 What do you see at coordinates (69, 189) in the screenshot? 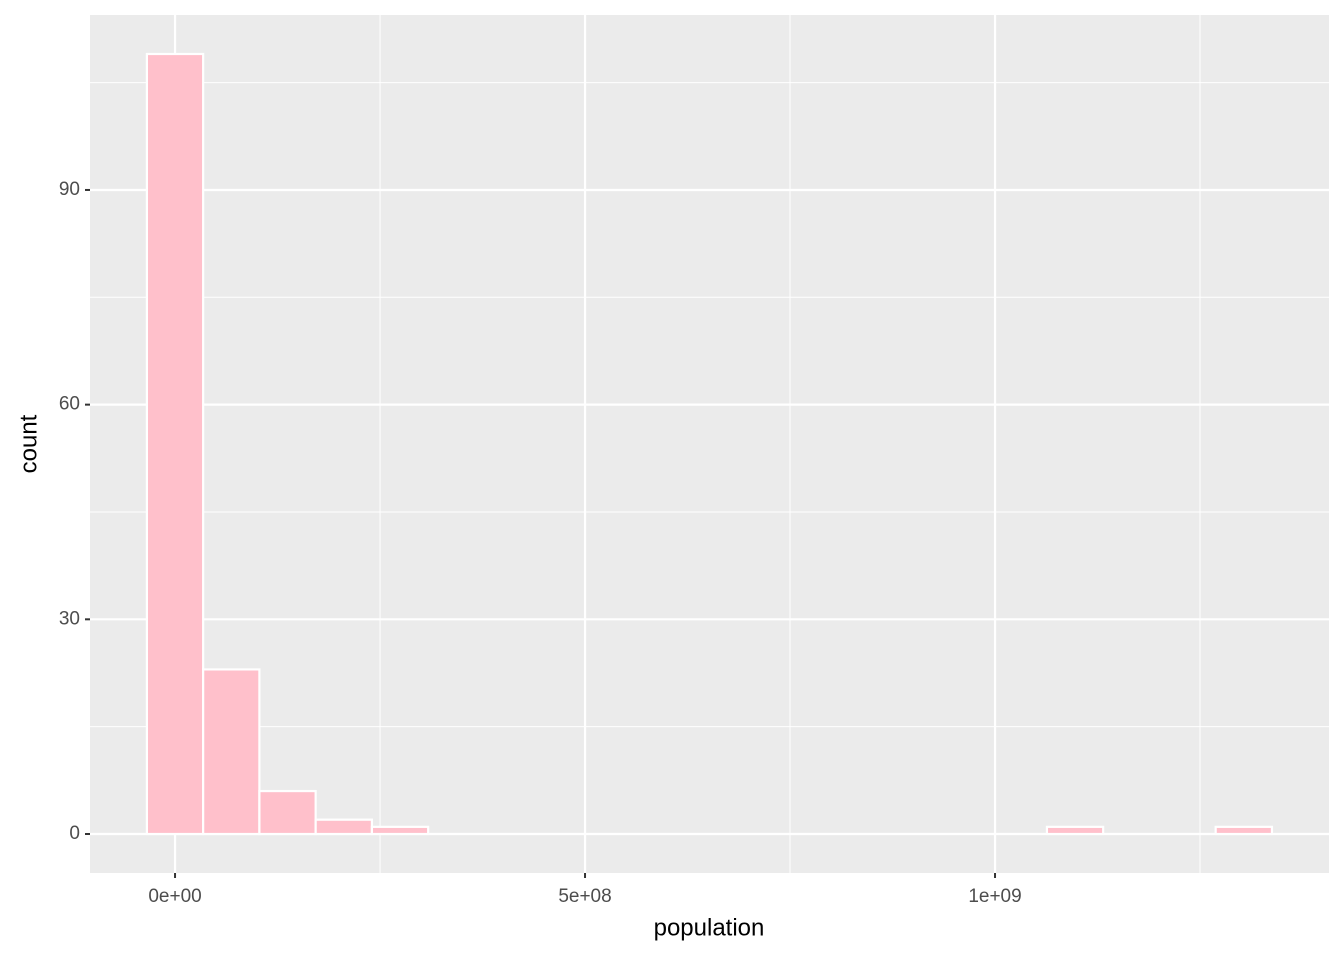
I see `y-tick-label: 90` at bounding box center [69, 189].